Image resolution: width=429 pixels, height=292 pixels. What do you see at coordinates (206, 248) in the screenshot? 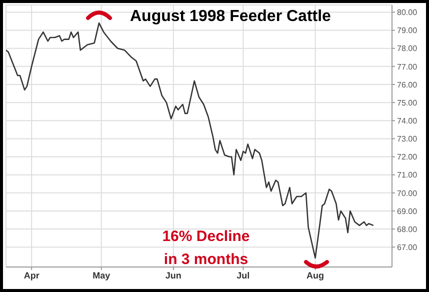
I see `annotation: 16% Decline in 3 months` at bounding box center [206, 248].